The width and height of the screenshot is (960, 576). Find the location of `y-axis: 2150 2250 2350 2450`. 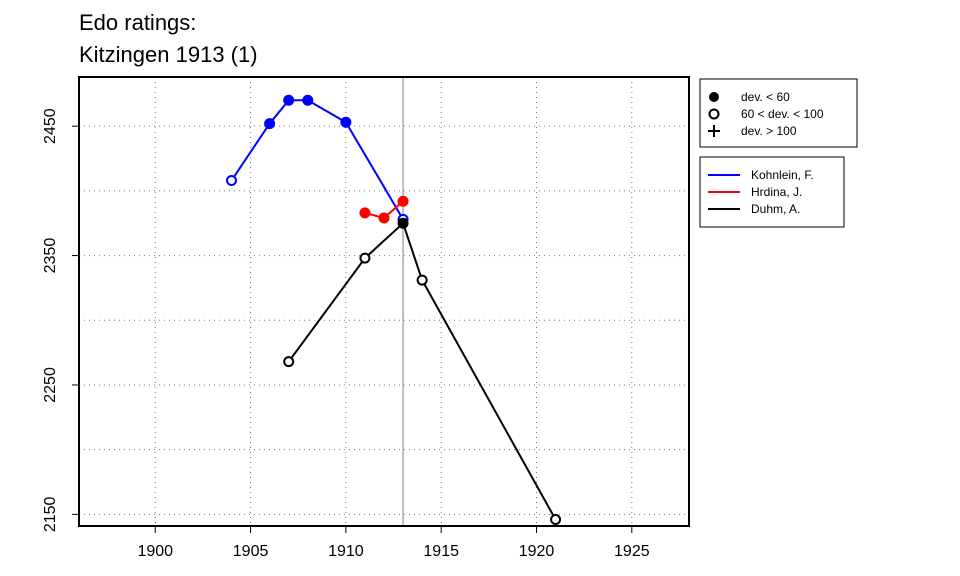

y-axis: 2150 2250 2350 2450 is located at coordinates (60, 320).